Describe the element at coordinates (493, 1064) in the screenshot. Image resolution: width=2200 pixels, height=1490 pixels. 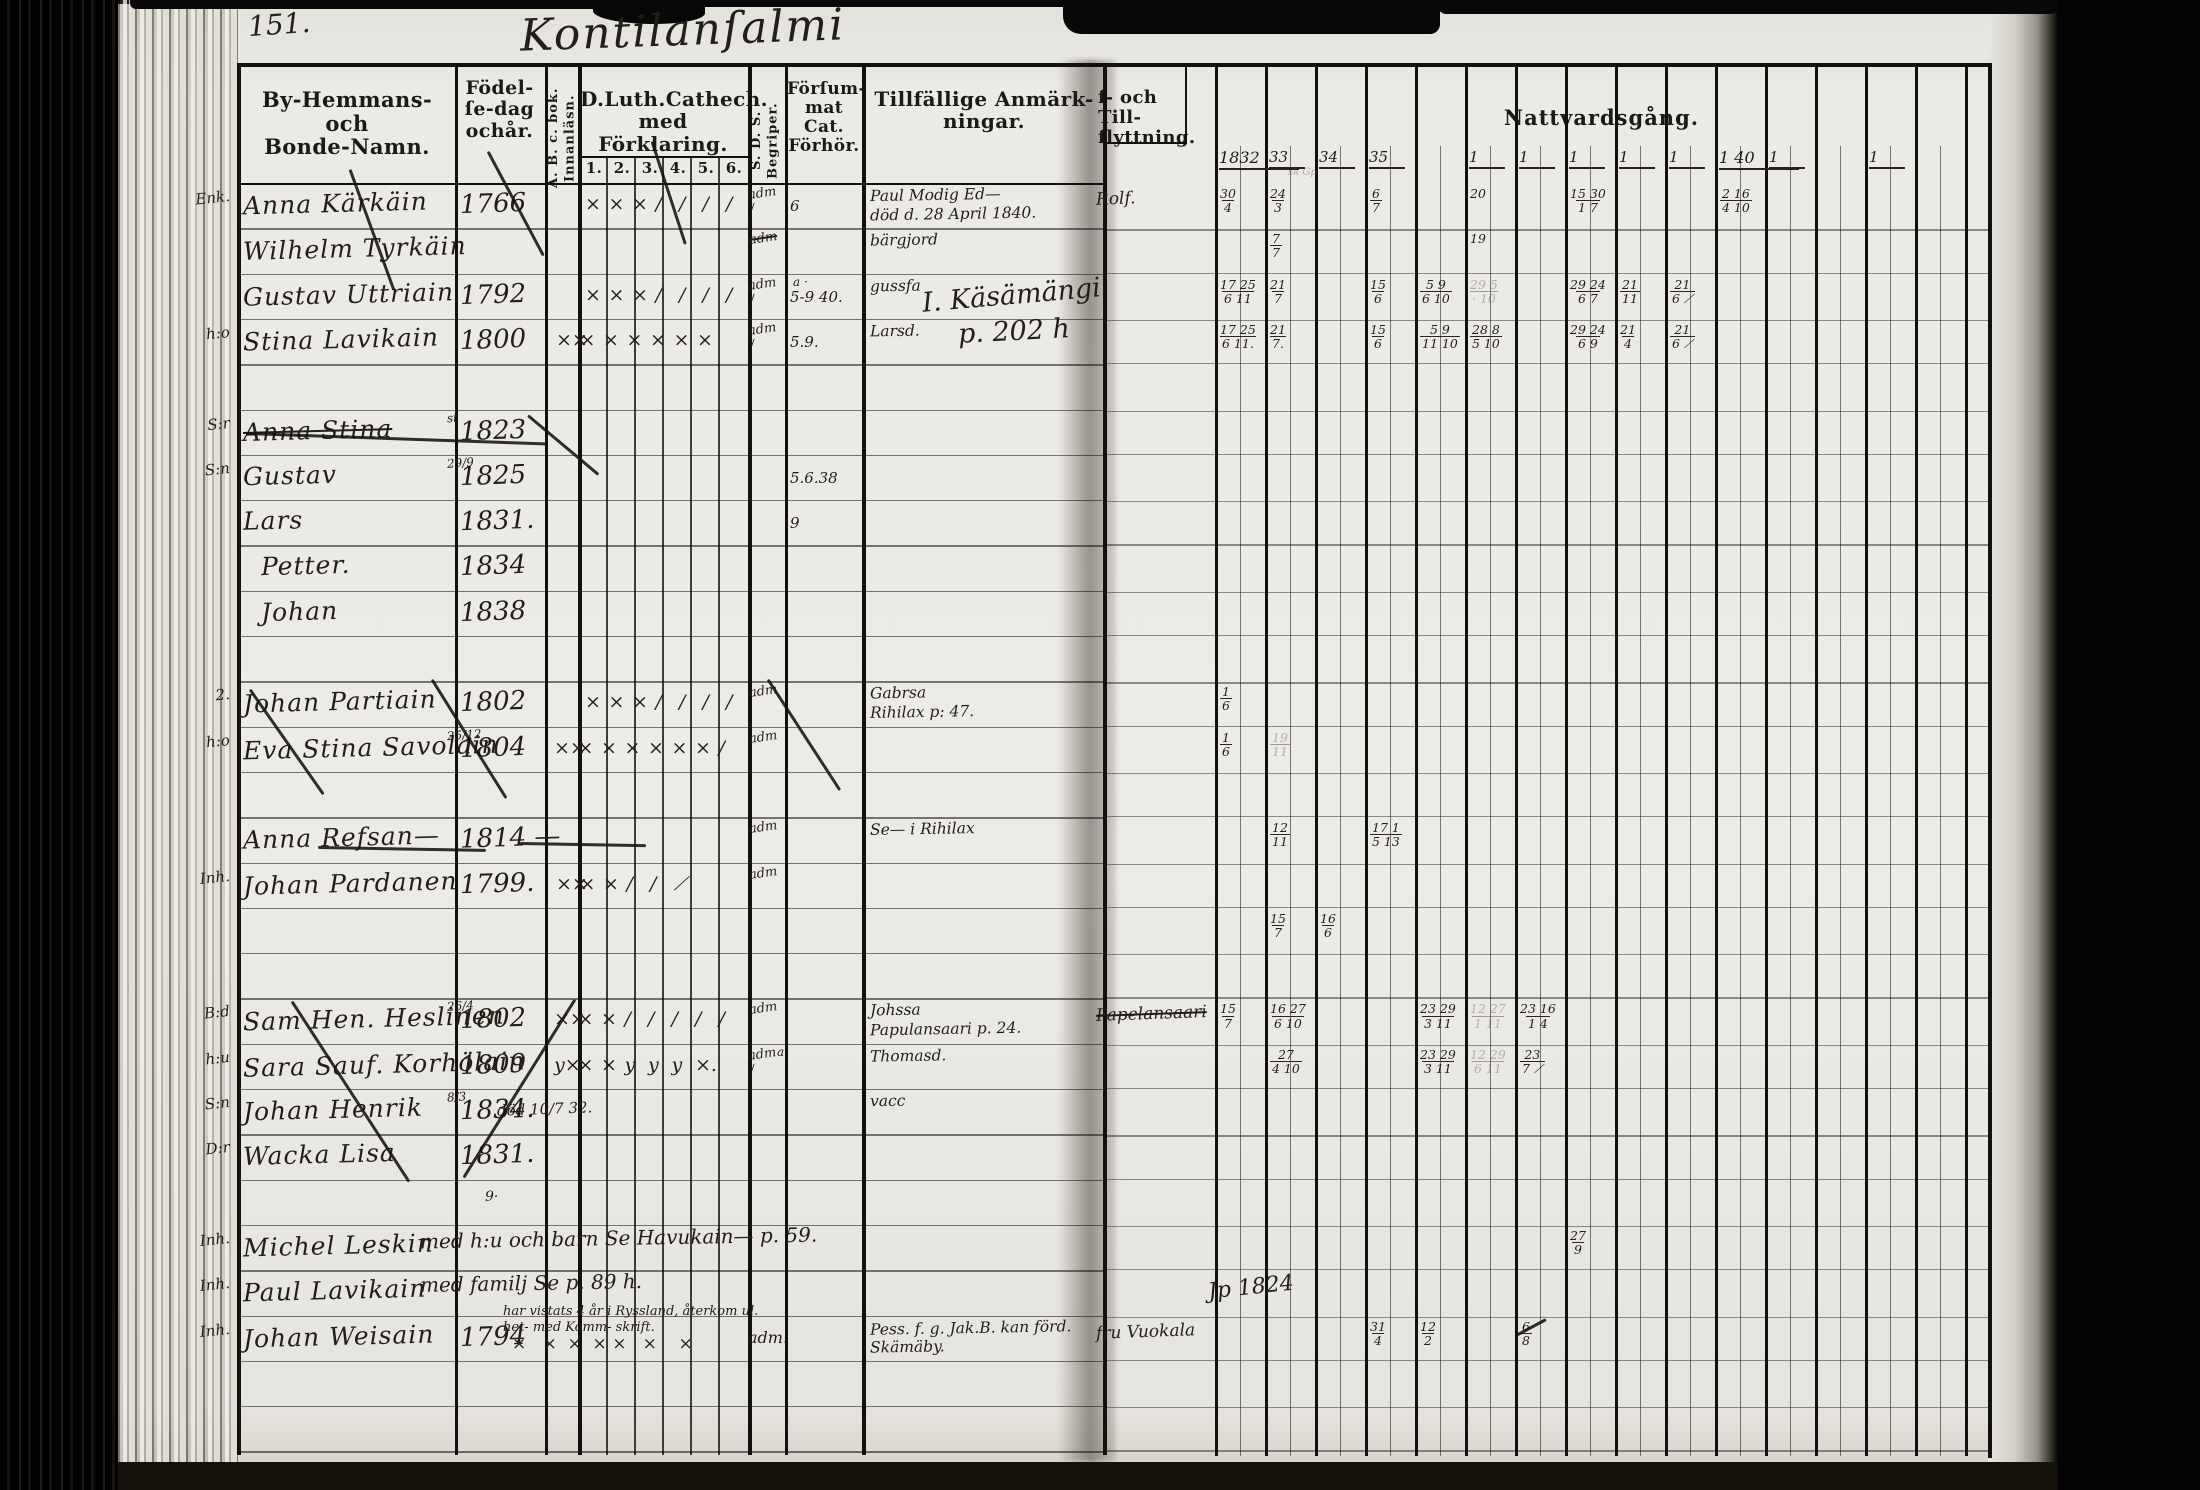
I see `birth-year: 1809` at that location.